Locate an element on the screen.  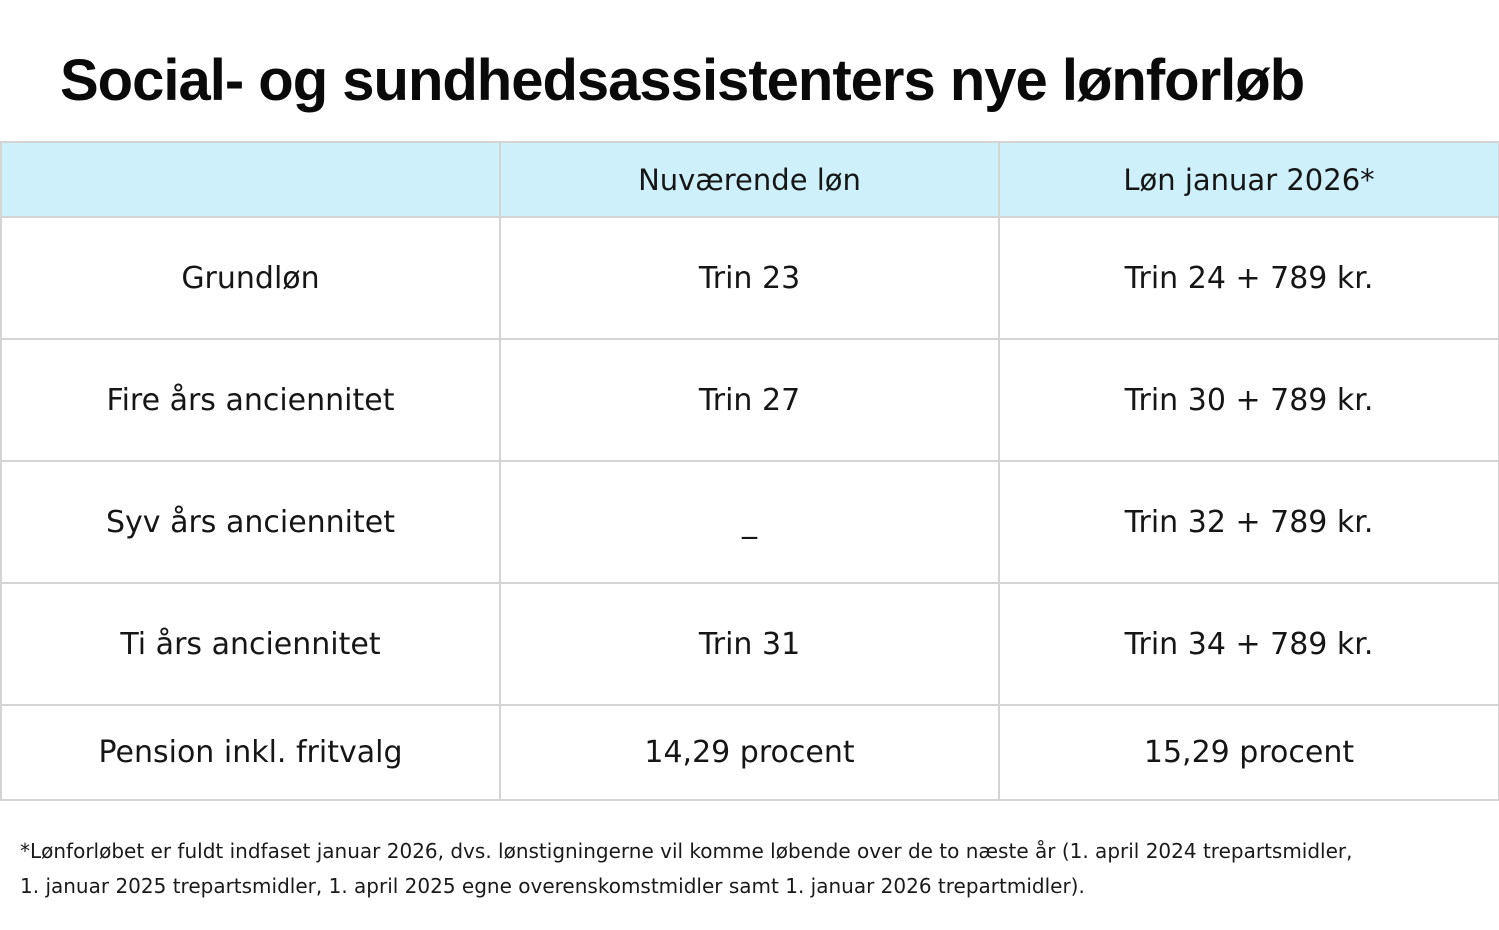
table-row: Grundløn Trin 23 Trin 24 + 789 kr. is located at coordinates (749, 278).